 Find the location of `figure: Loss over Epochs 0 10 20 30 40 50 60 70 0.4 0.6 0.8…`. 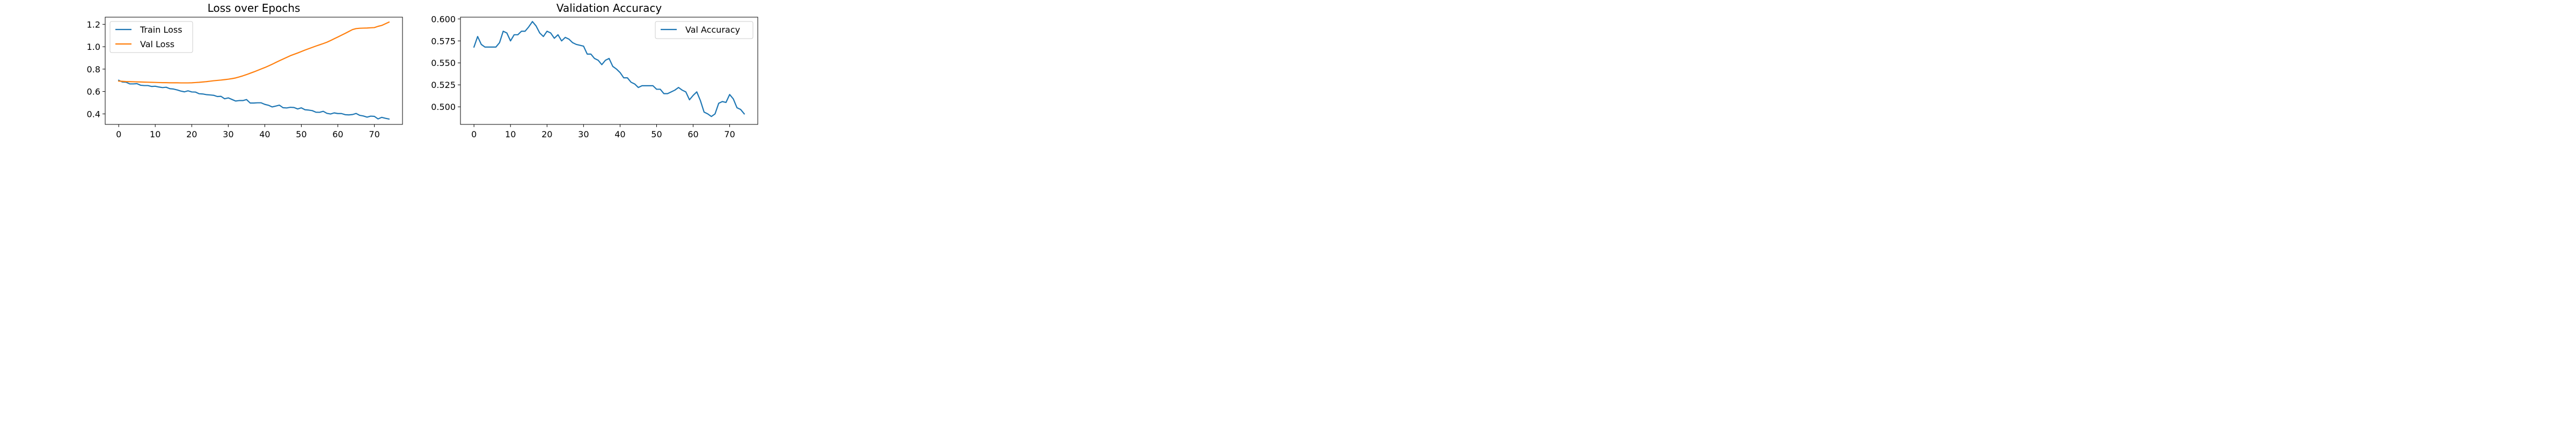

figure: Loss over Epochs 0 10 20 30 40 50 60 70 0.4 0.6 0.8… is located at coordinates (422, 70).